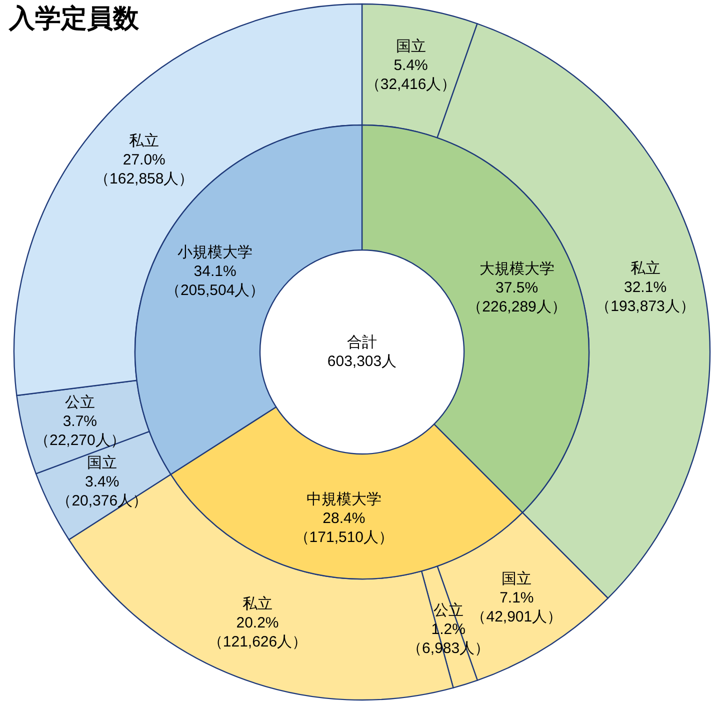 The width and height of the screenshot is (717, 706). Describe the element at coordinates (74, 18) in the screenshot. I see `chart-title: 入学定員数` at that location.